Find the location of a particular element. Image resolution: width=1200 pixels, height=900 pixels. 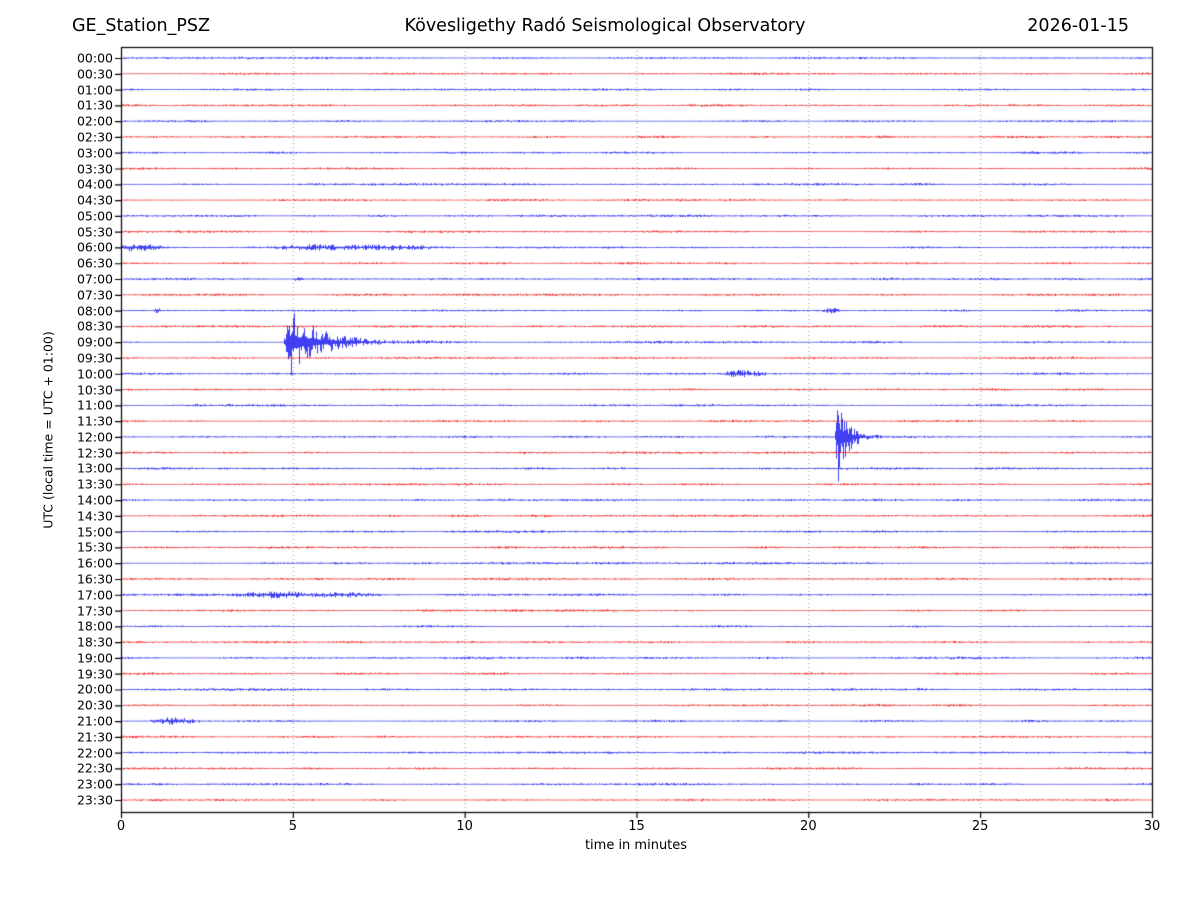

x-tick-label: 25 is located at coordinates (980, 826).